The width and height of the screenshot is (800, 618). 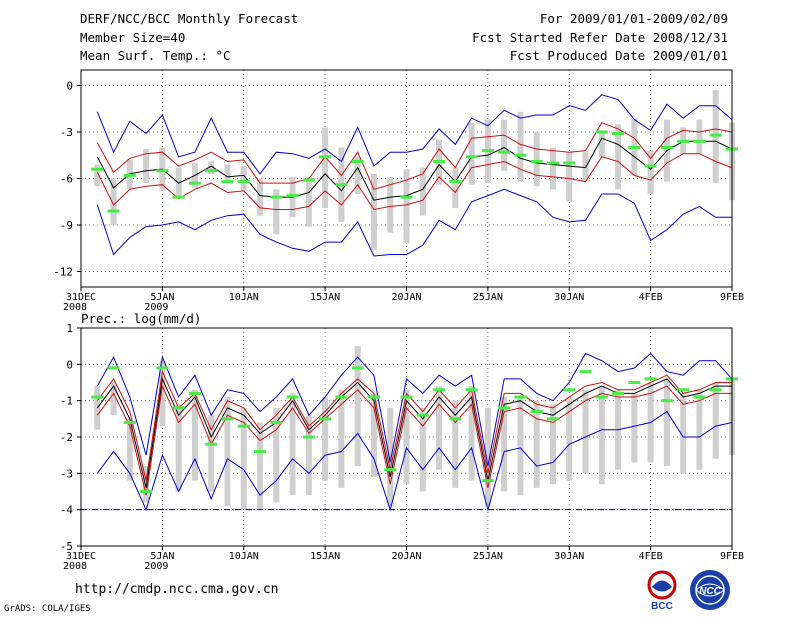 I want to click on source-url: http://cmdp.ncc.cma.gov.cn, so click(x=177, y=589).